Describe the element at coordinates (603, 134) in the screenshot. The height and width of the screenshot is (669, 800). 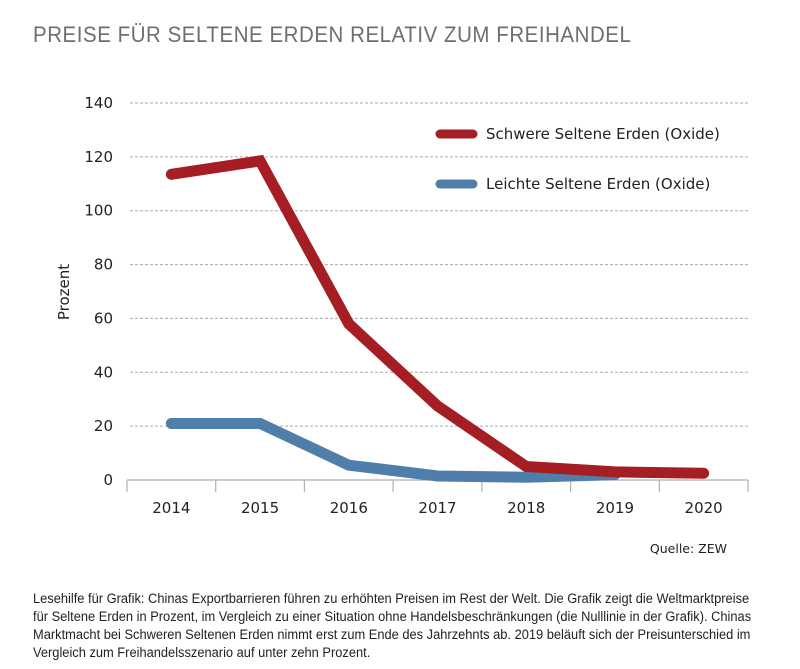
I see `legend-label: Schwere Seltene Erden (Oxide)` at that location.